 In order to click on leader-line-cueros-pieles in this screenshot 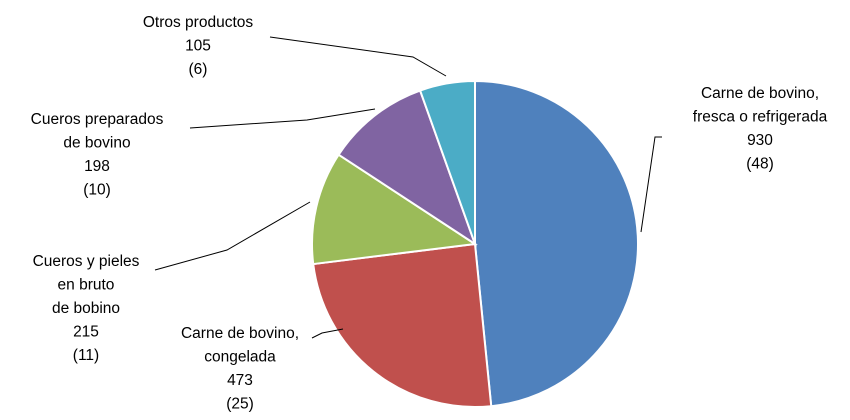, I will do `click(232, 236)`.